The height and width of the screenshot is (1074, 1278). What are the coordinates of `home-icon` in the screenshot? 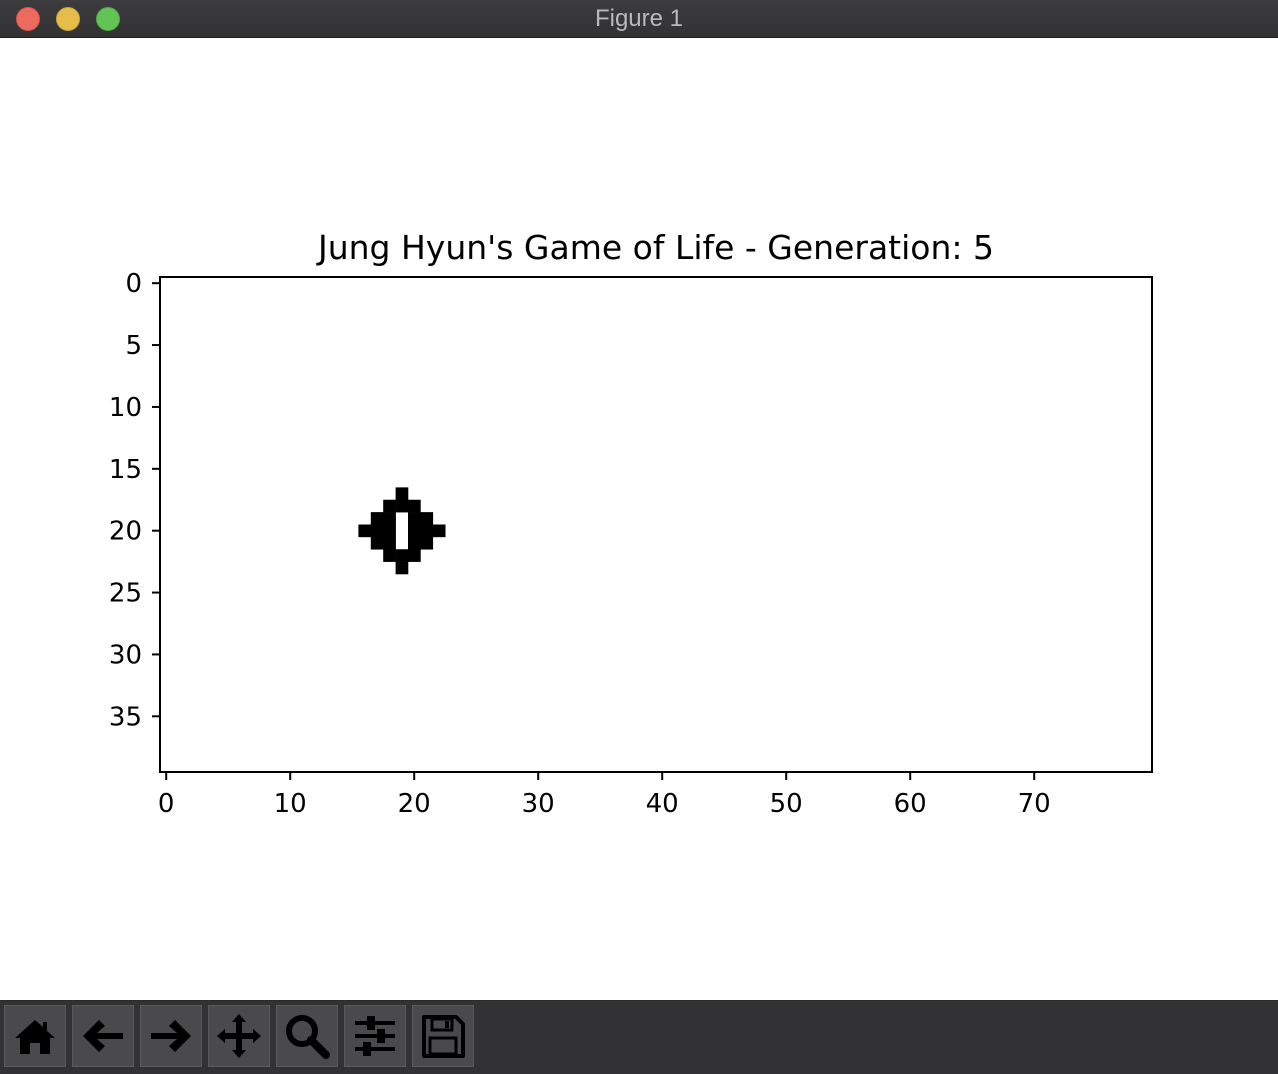 It's located at (35, 1037).